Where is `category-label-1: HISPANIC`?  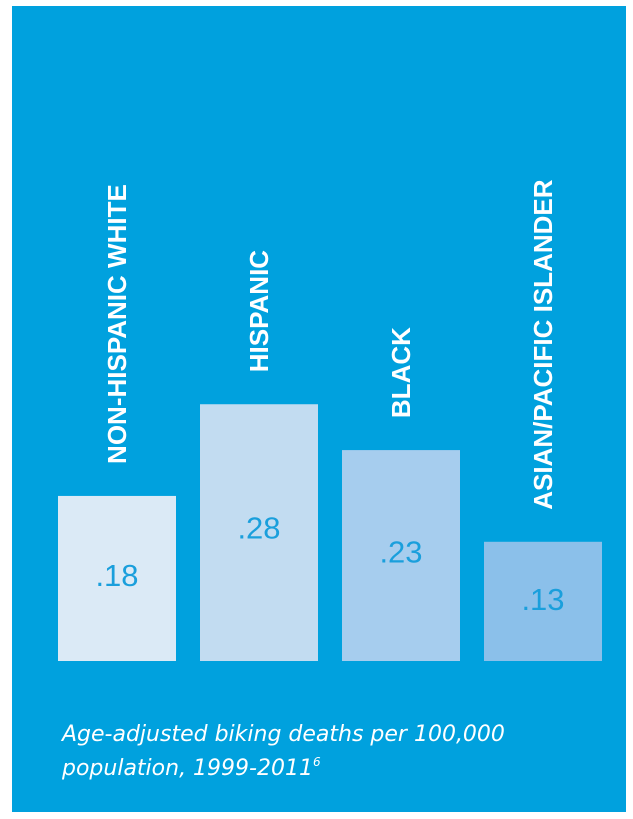 category-label-1: HISPANIC is located at coordinates (259, 311).